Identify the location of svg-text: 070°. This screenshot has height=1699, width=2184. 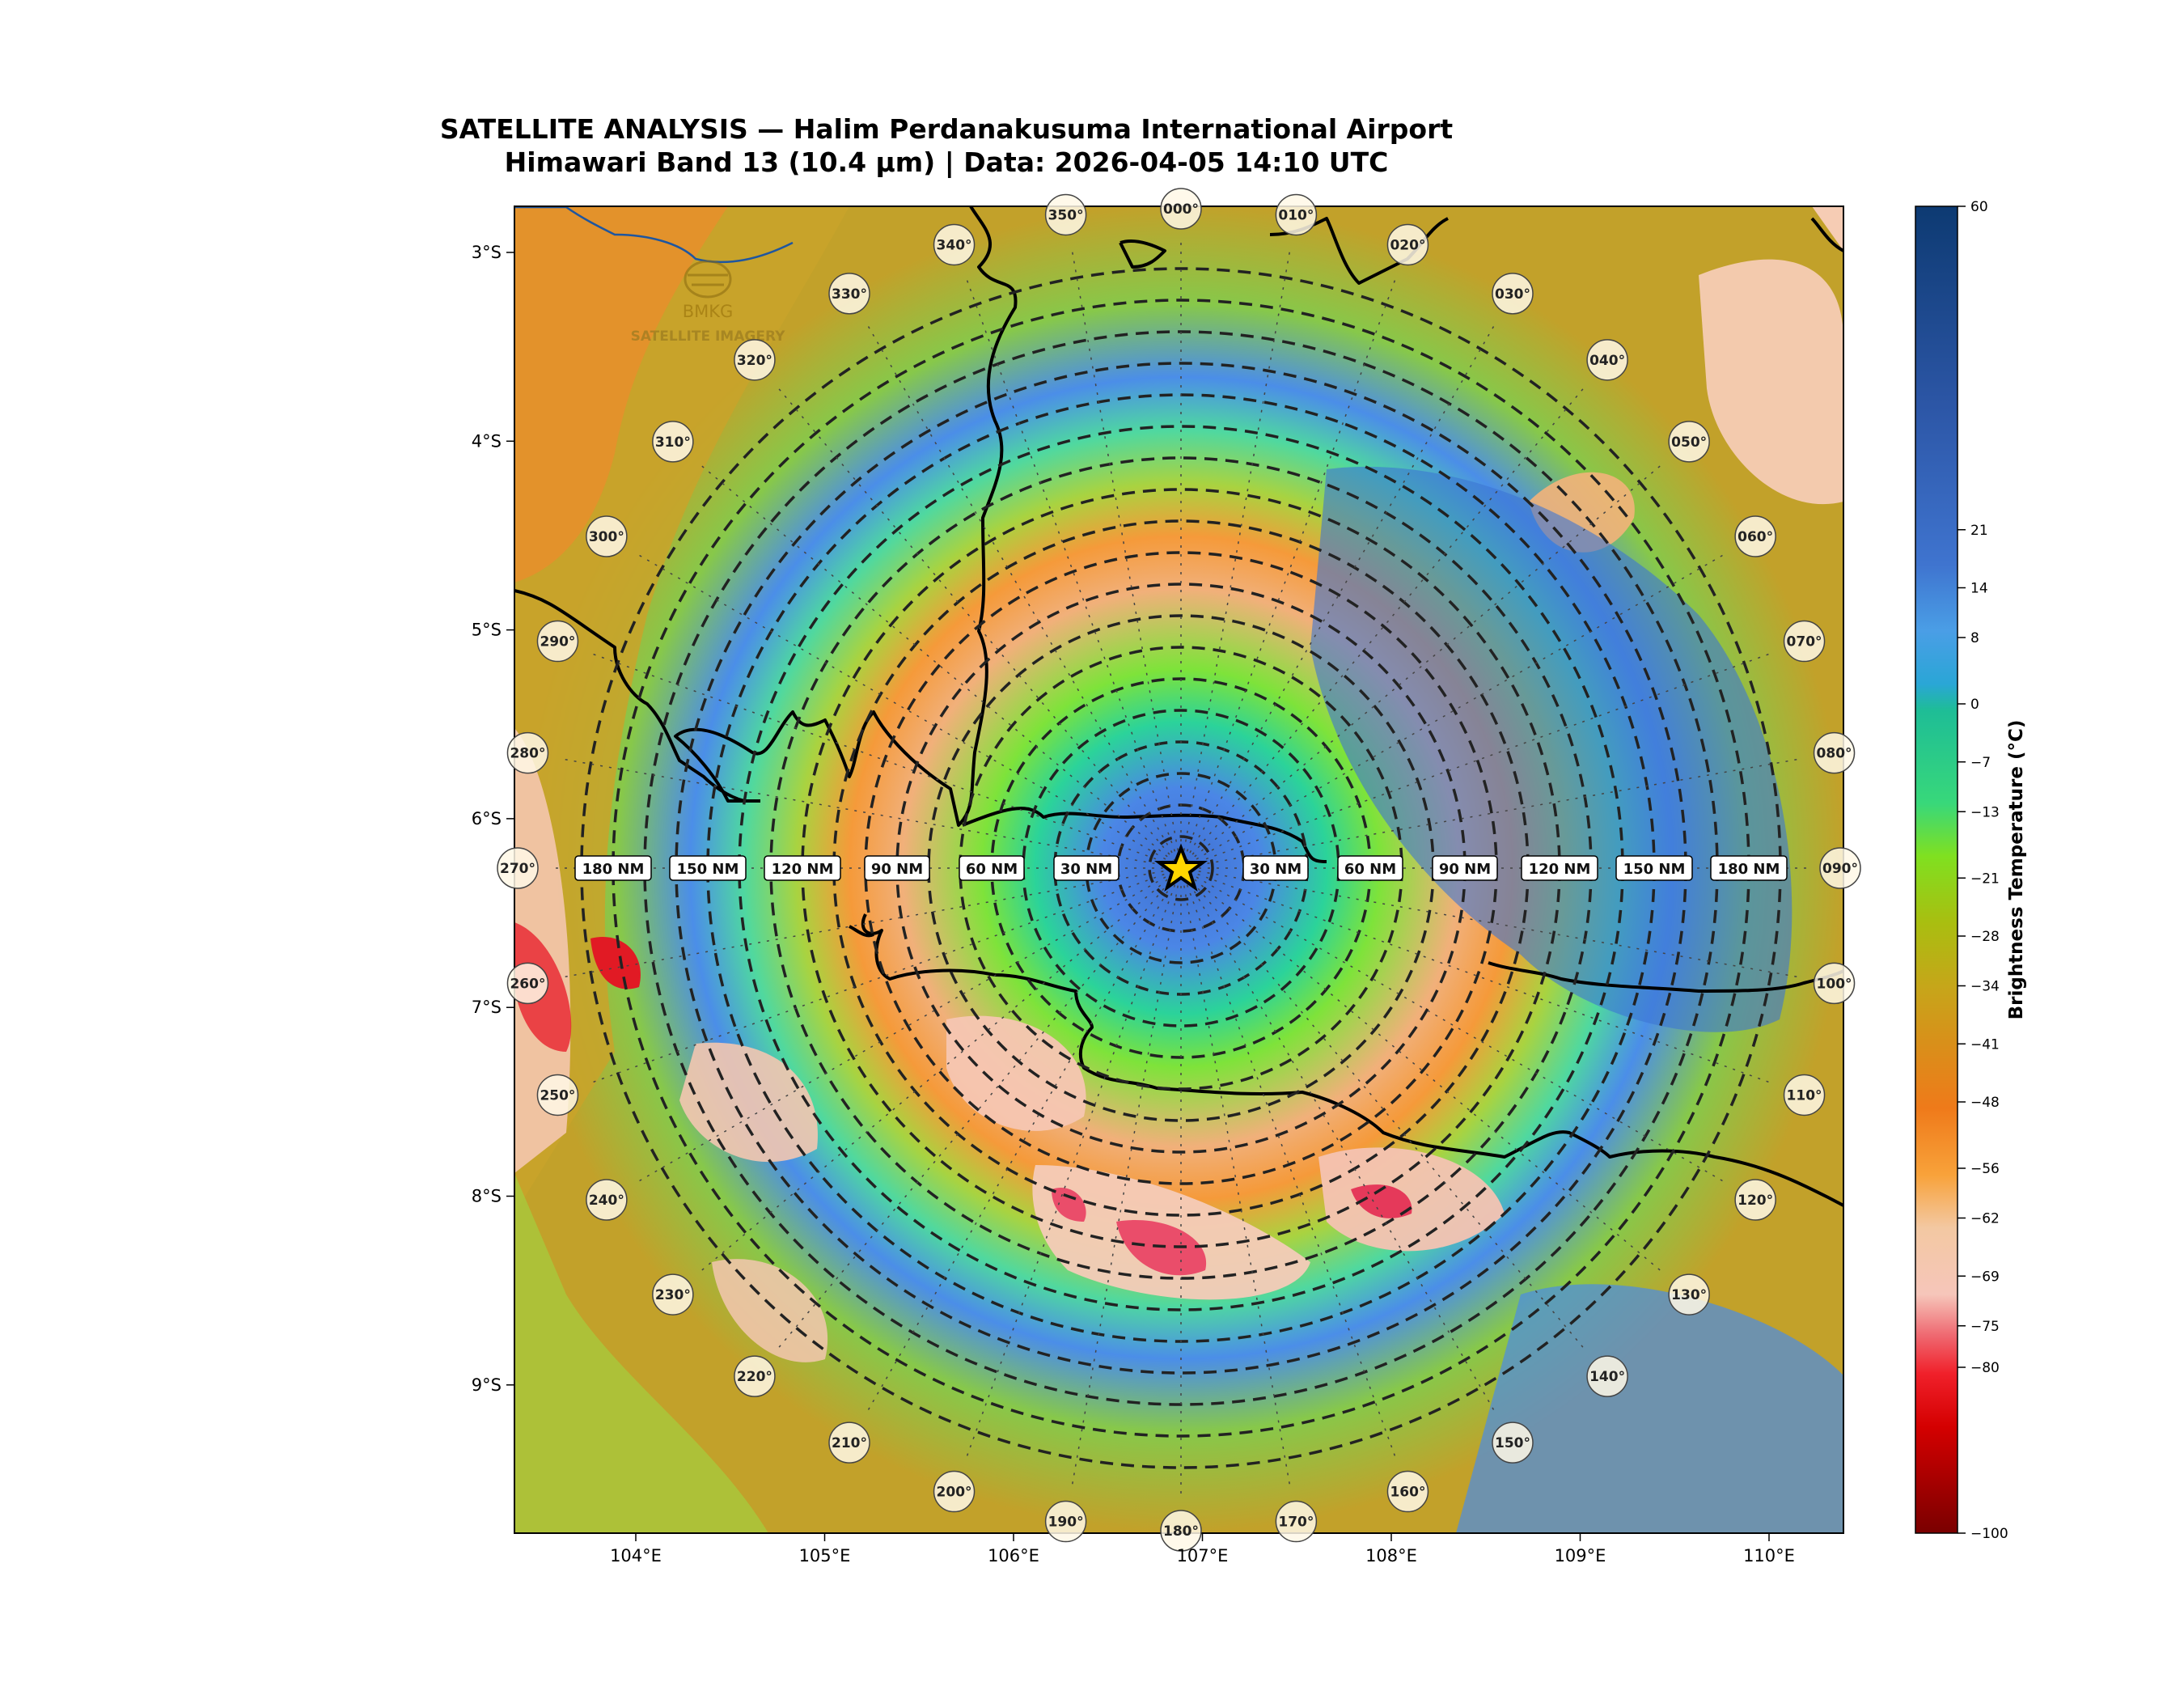
(1804, 642).